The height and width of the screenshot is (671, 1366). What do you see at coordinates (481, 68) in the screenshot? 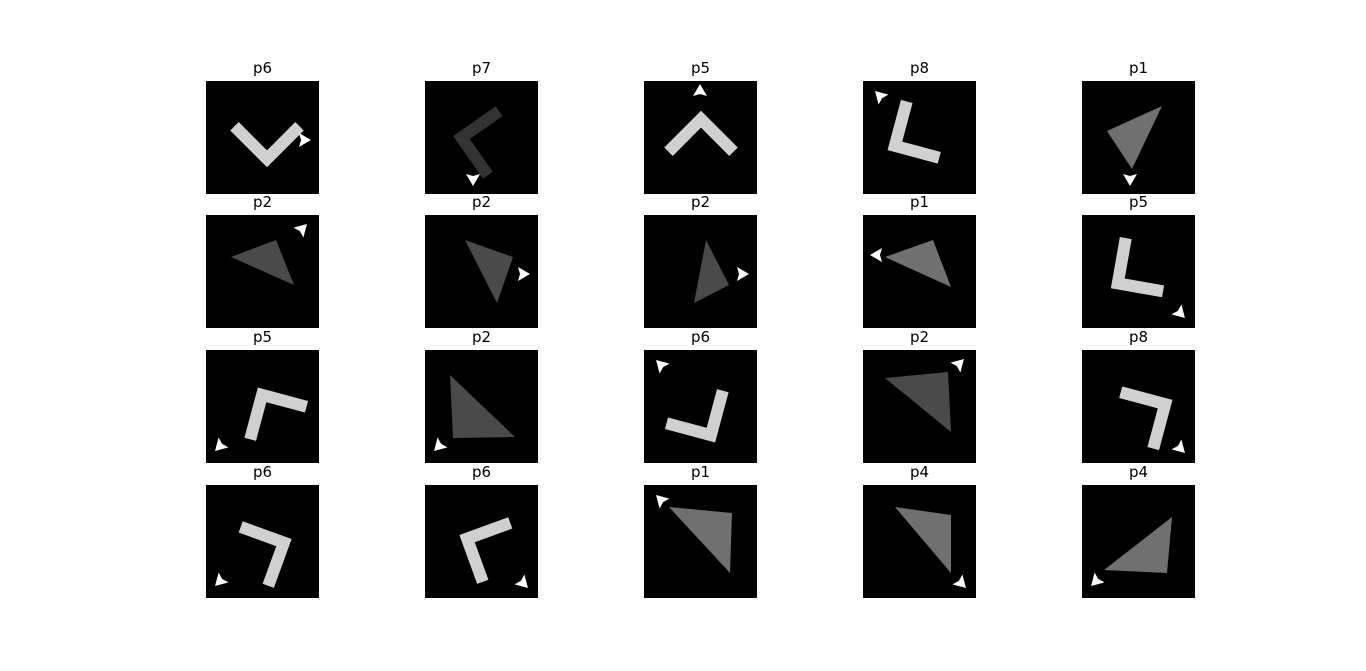
I see `panel-title: p7` at bounding box center [481, 68].